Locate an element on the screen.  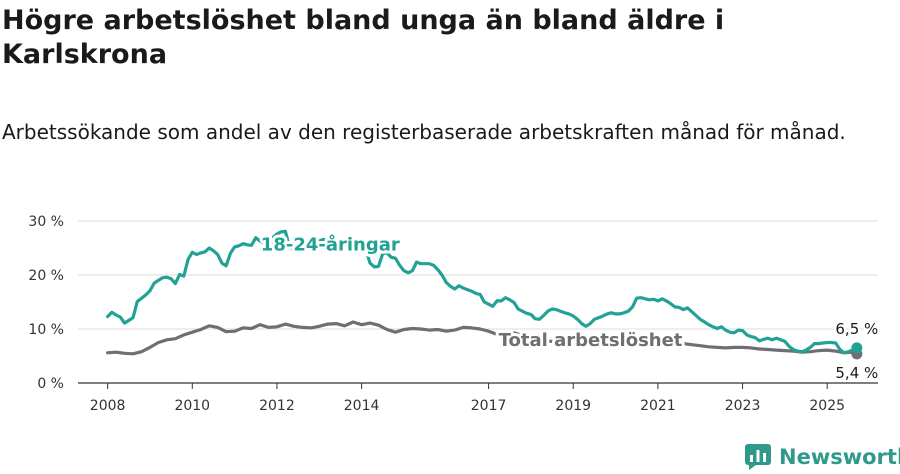
newsworthy-logo: Newsworthy is located at coordinates (822, 457).